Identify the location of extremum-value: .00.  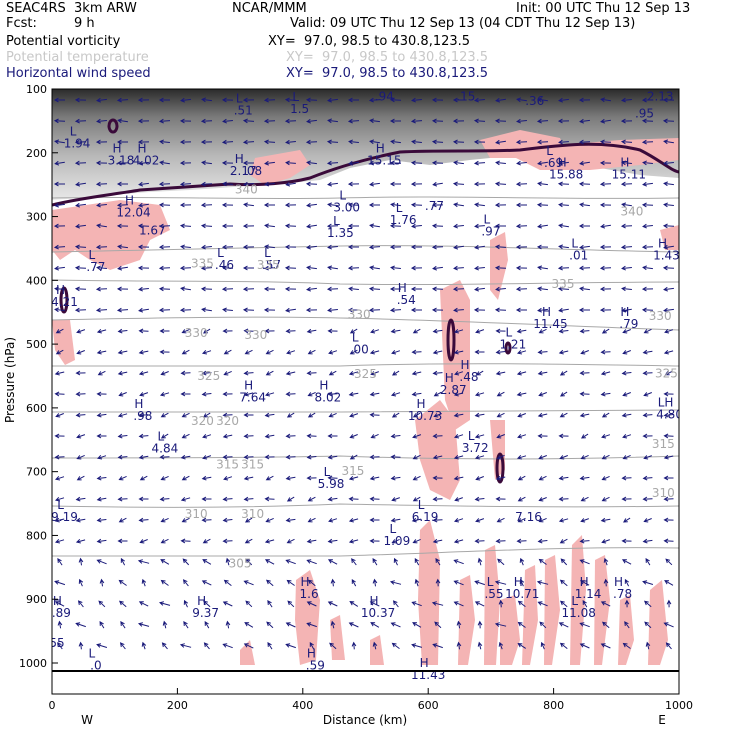
(359, 350).